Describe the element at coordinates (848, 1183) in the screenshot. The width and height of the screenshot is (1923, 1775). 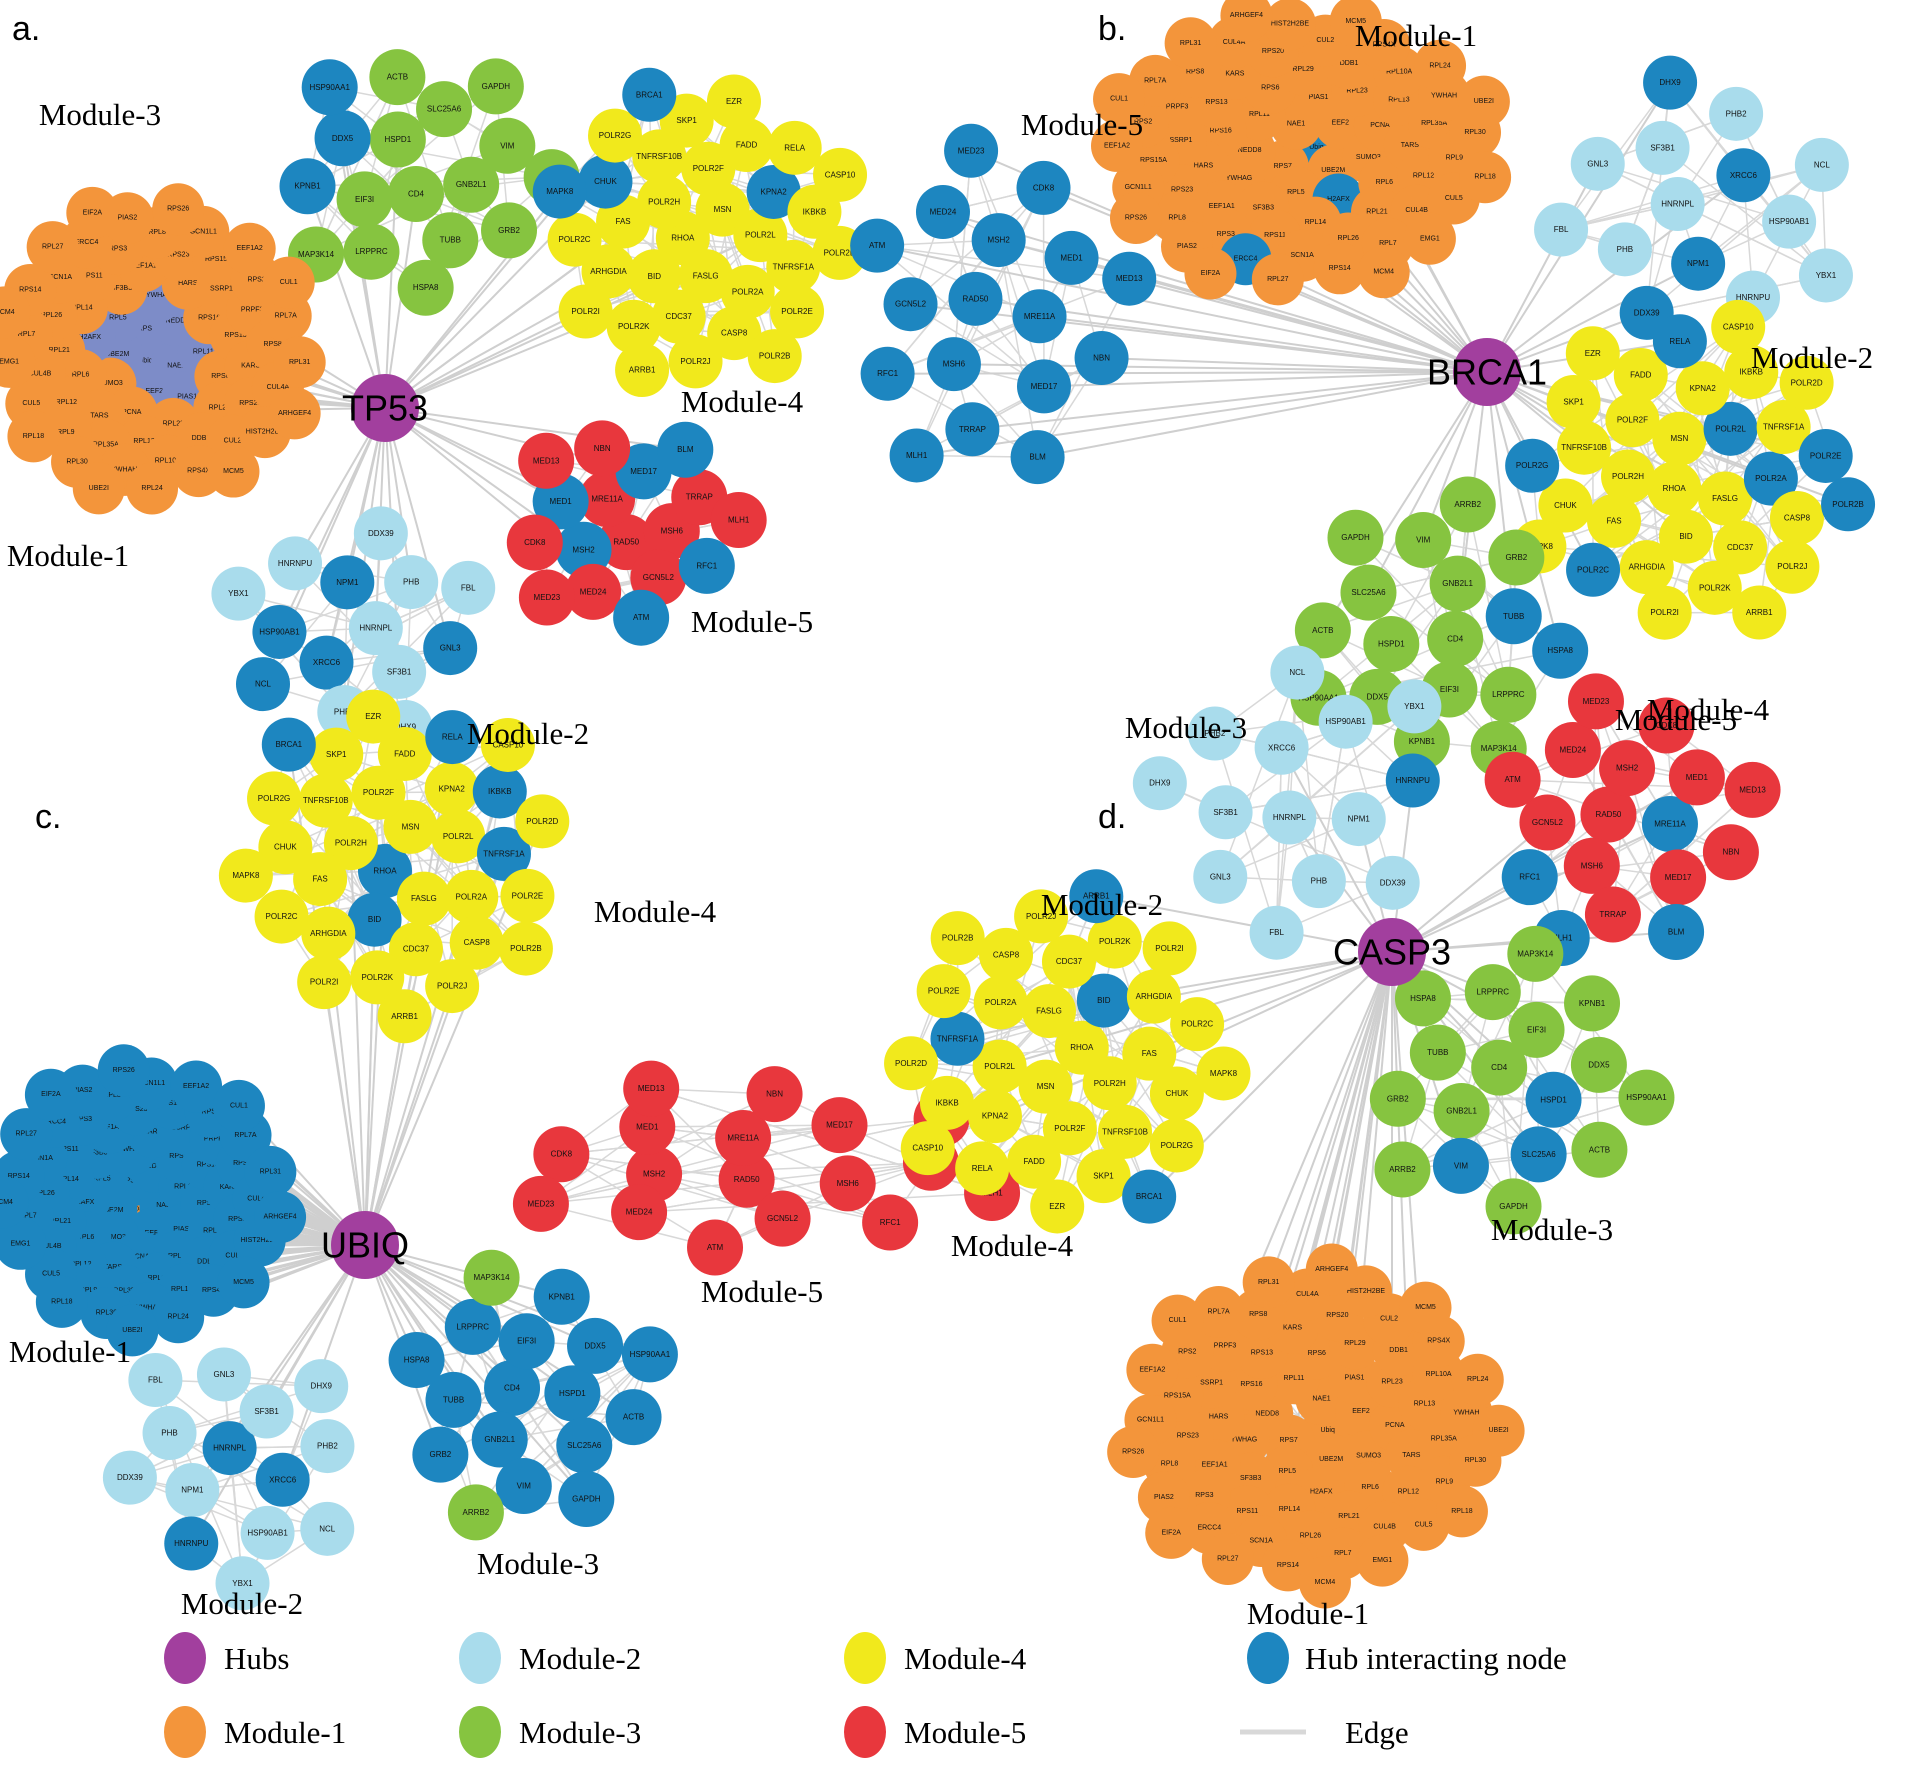
I see `node-label-c-MSH6: MSH6` at that location.